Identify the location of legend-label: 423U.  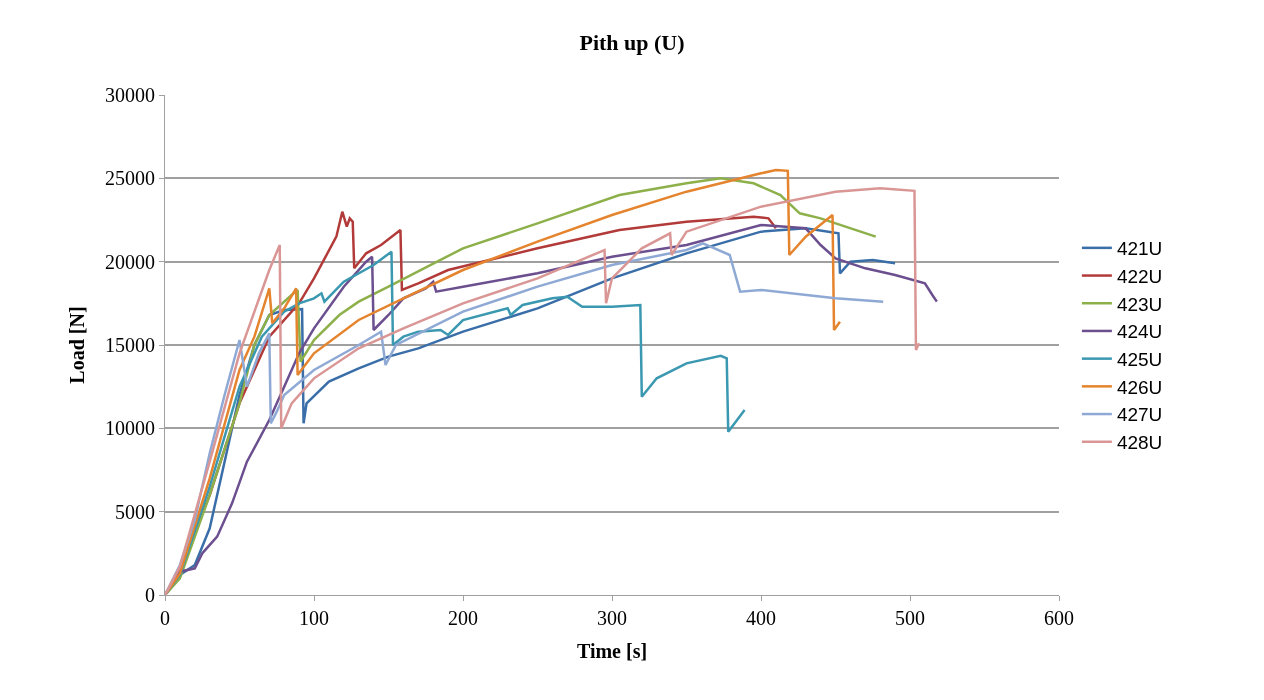
(1139, 304).